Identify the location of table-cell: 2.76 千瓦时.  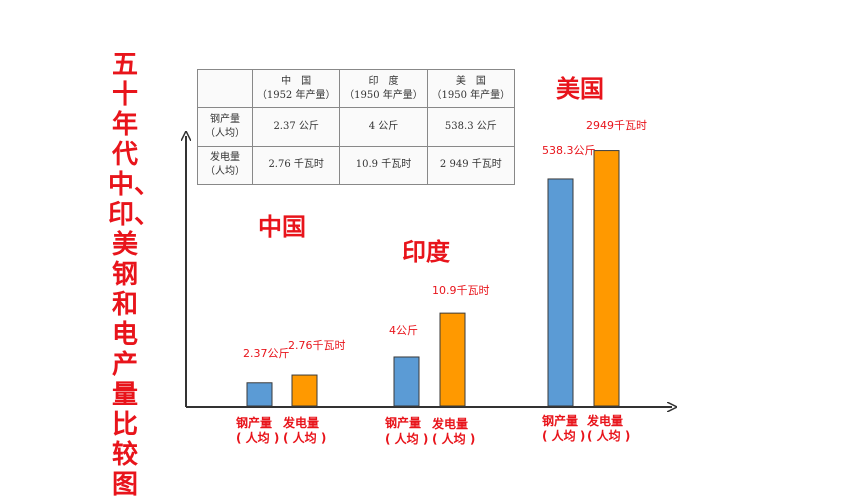
(296, 165).